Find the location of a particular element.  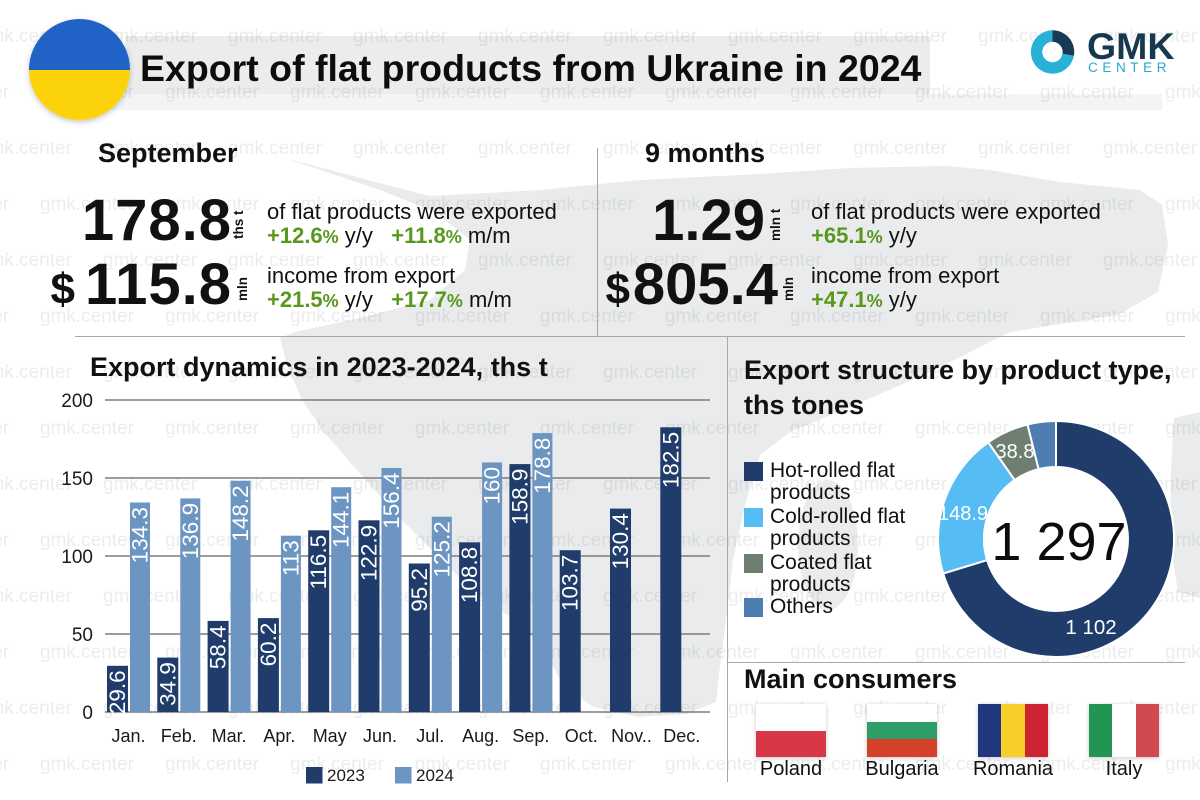

svg-text: 2024 is located at coordinates (435, 775).